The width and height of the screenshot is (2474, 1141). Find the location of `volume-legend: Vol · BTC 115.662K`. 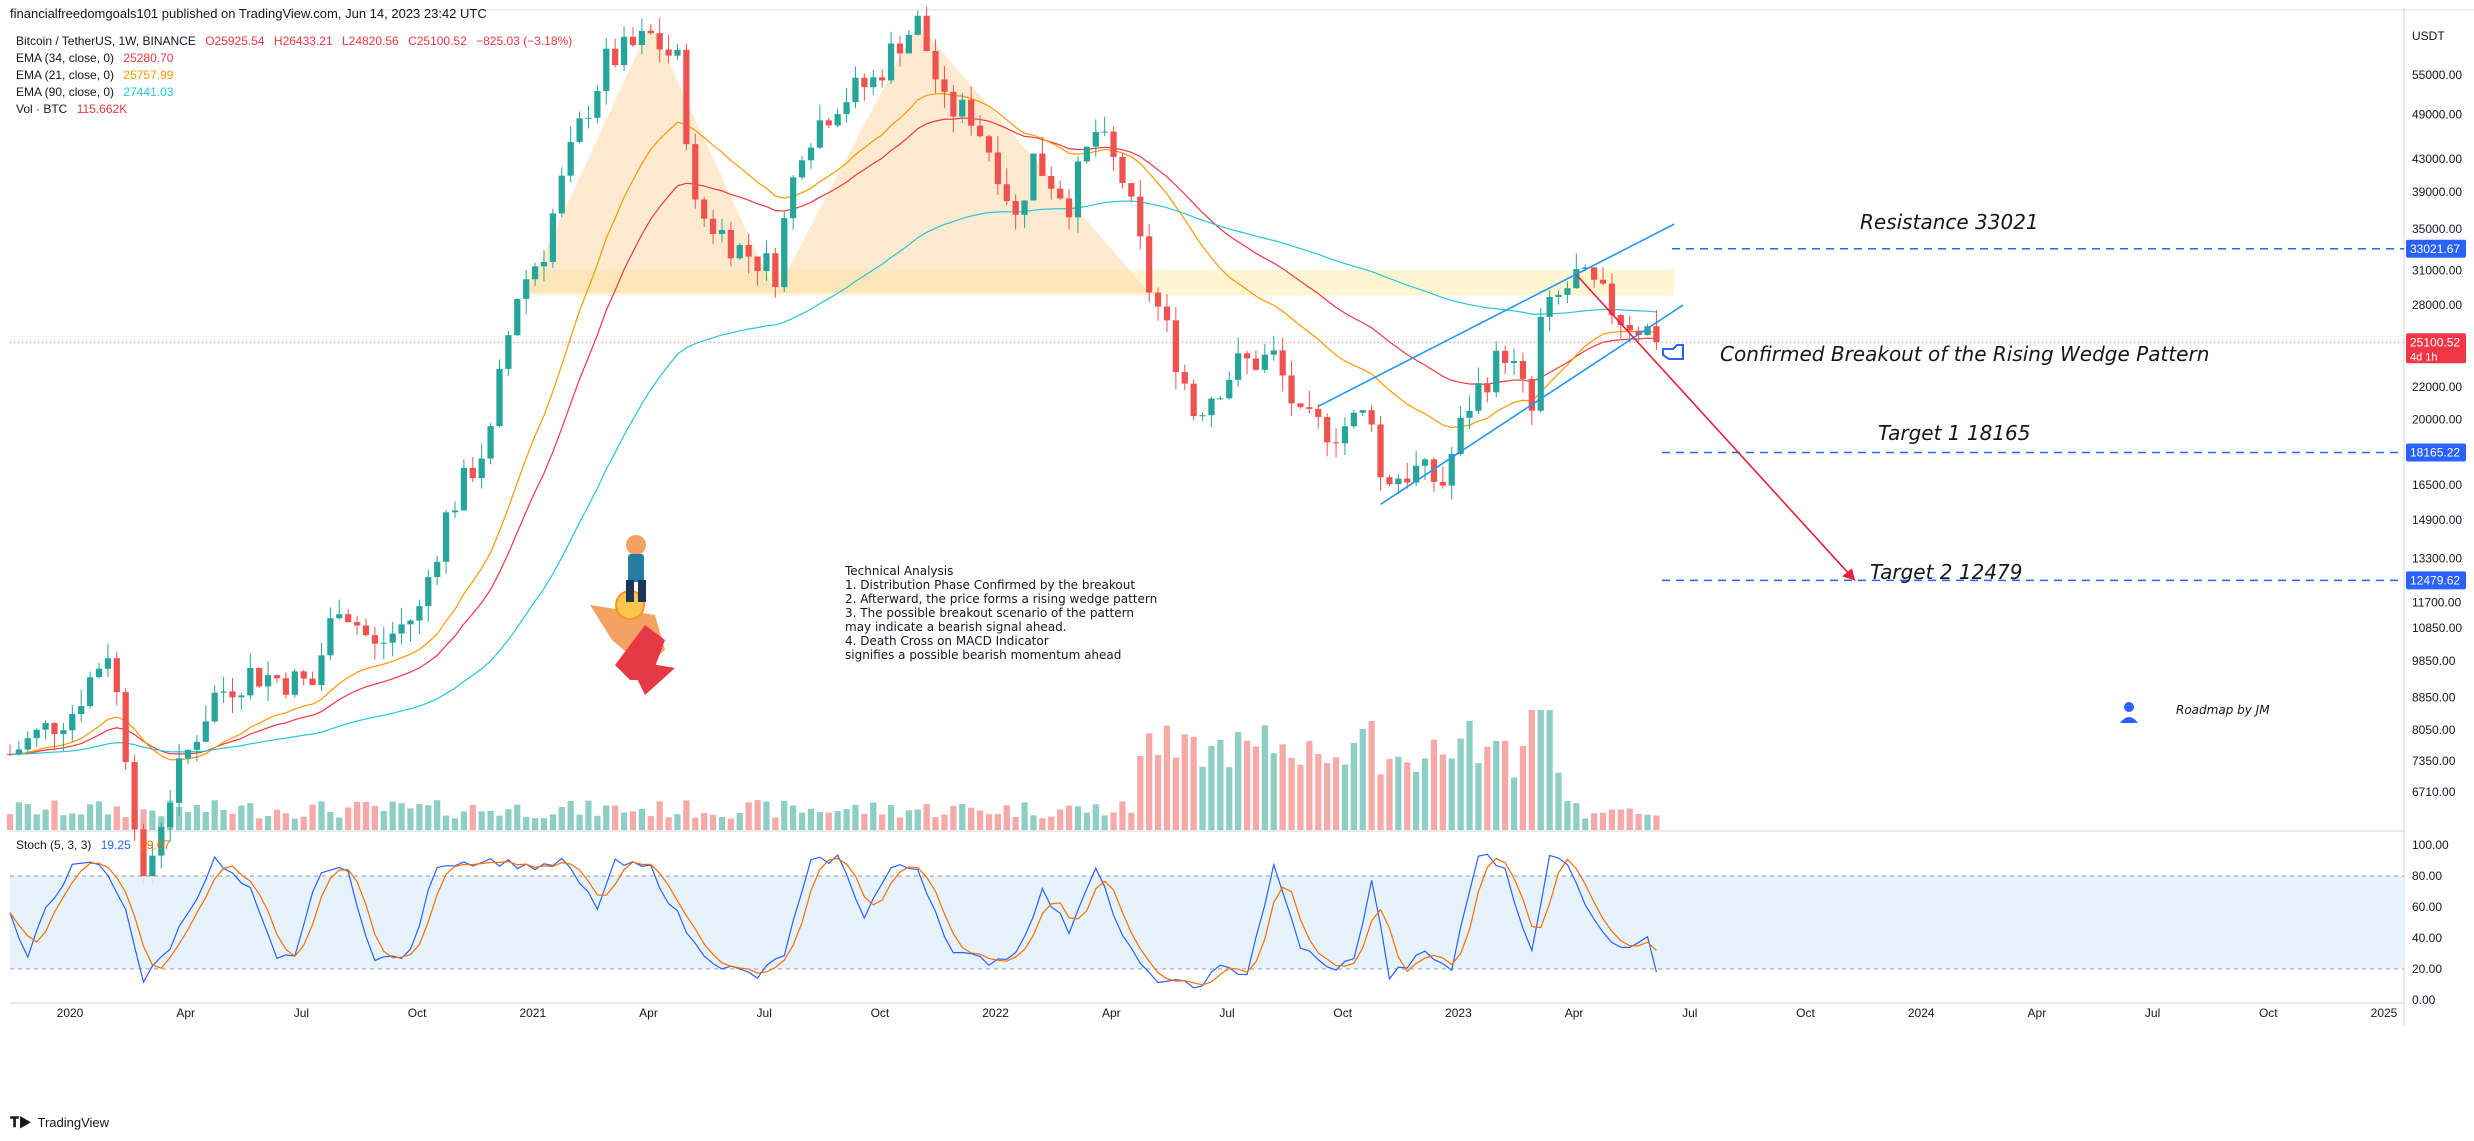

volume-legend: Vol · BTC 115.662K is located at coordinates (71, 109).